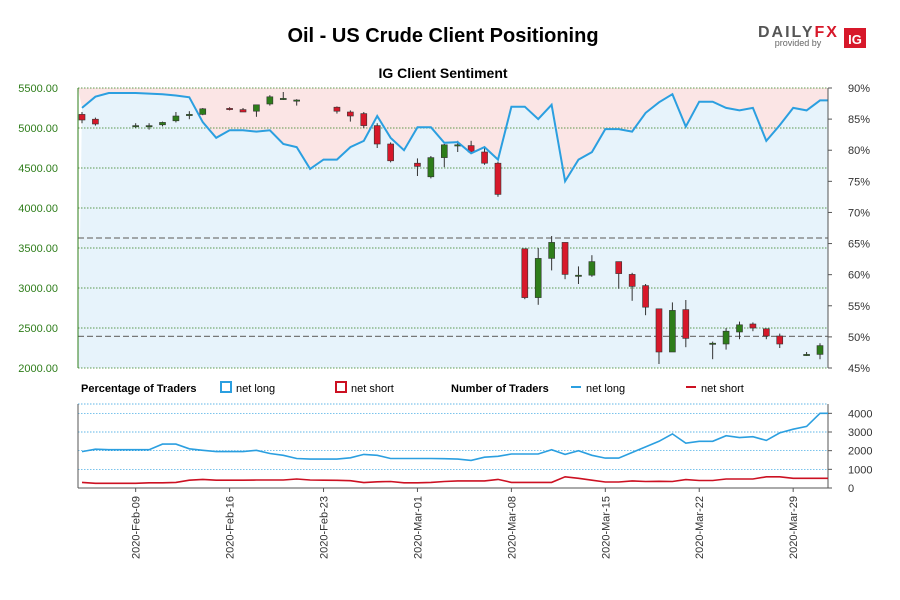  What do you see at coordinates (859, 213) in the screenshot?
I see `y-right-tick-label: 70%` at bounding box center [859, 213].